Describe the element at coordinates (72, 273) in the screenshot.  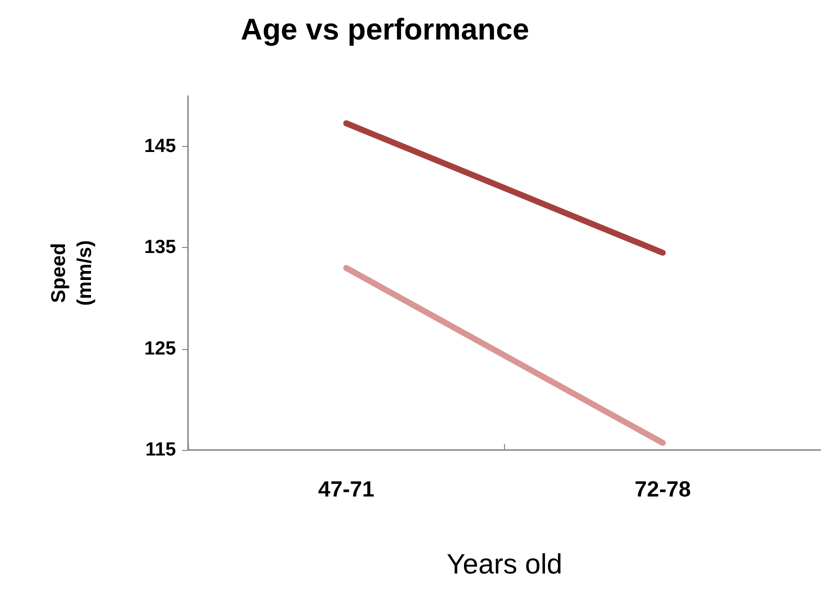
I see `y-axis-title: Speed (mm/s)` at that location.